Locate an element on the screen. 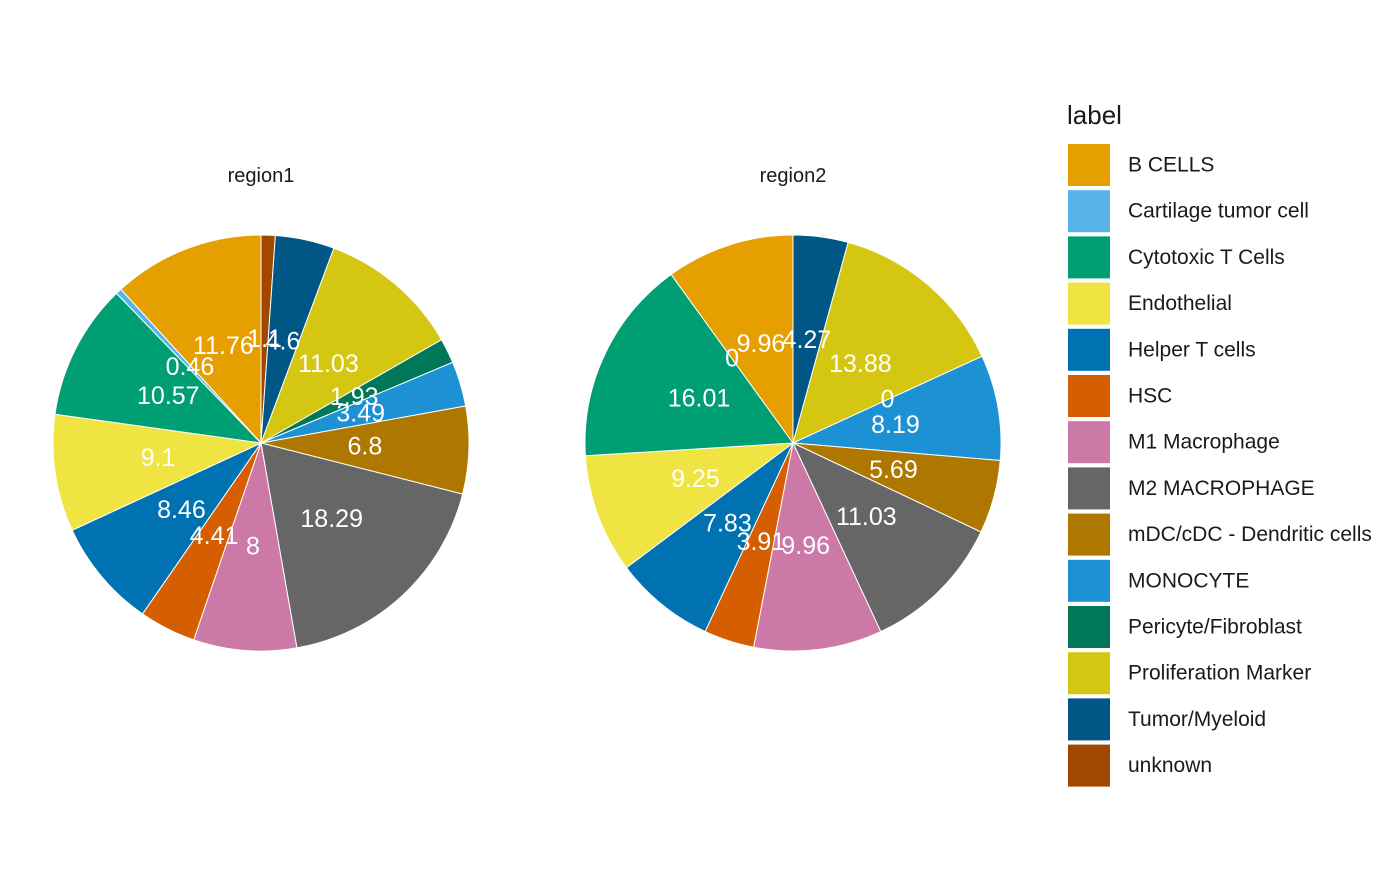  legend-item-b-cells: B CELLS is located at coordinates (1141, 165).